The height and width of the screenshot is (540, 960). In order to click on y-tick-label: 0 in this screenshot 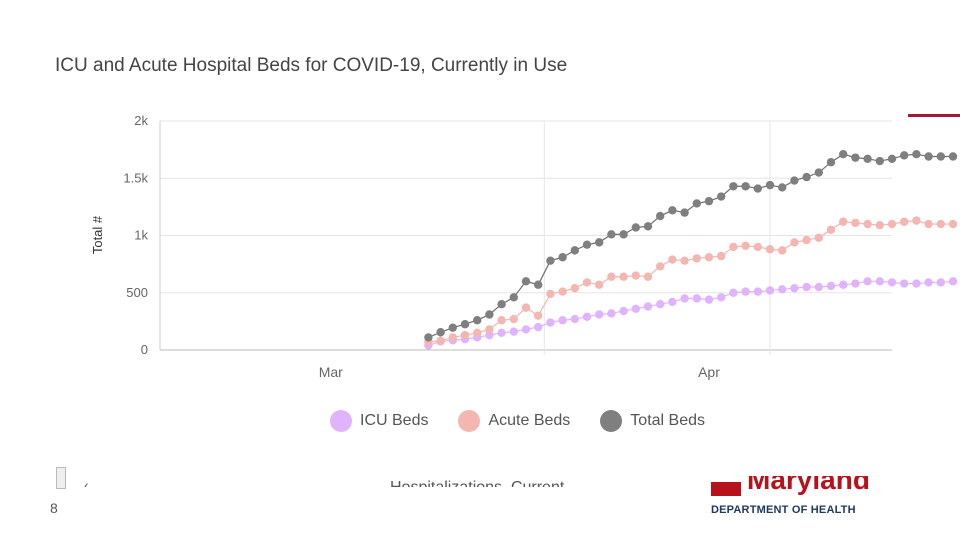, I will do `click(144, 349)`.